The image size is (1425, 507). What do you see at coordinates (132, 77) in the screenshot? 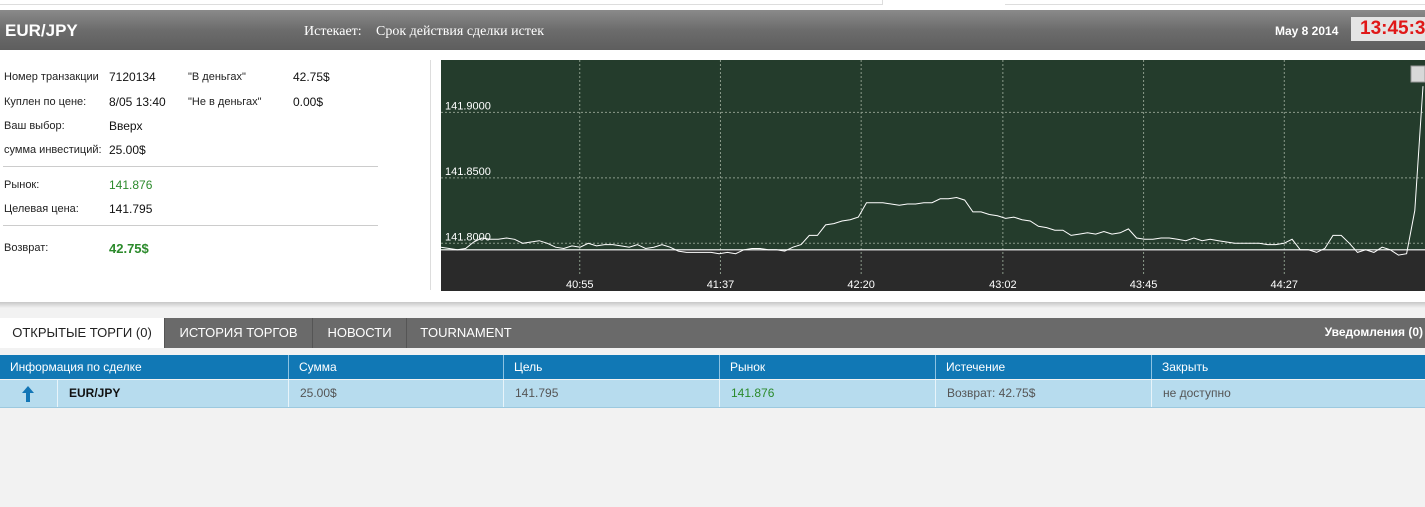
I see `transaction-value: 7120134` at bounding box center [132, 77].